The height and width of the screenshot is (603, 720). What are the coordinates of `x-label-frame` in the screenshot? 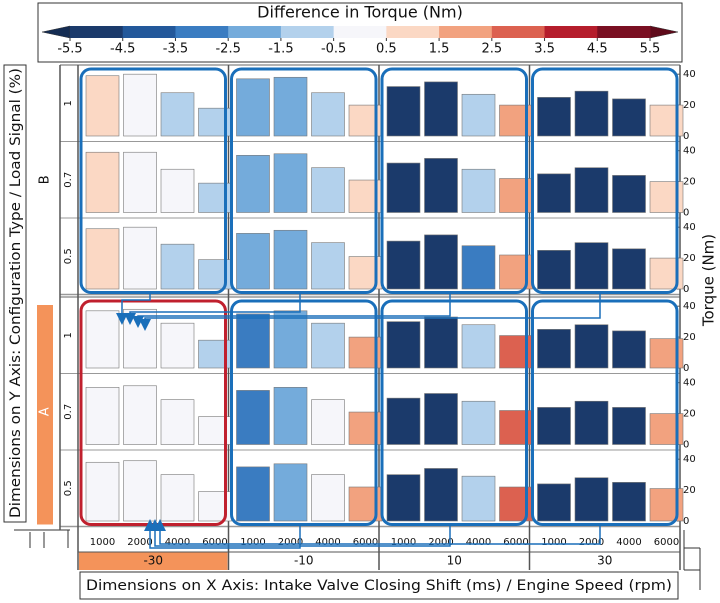 It's located at (379, 585).